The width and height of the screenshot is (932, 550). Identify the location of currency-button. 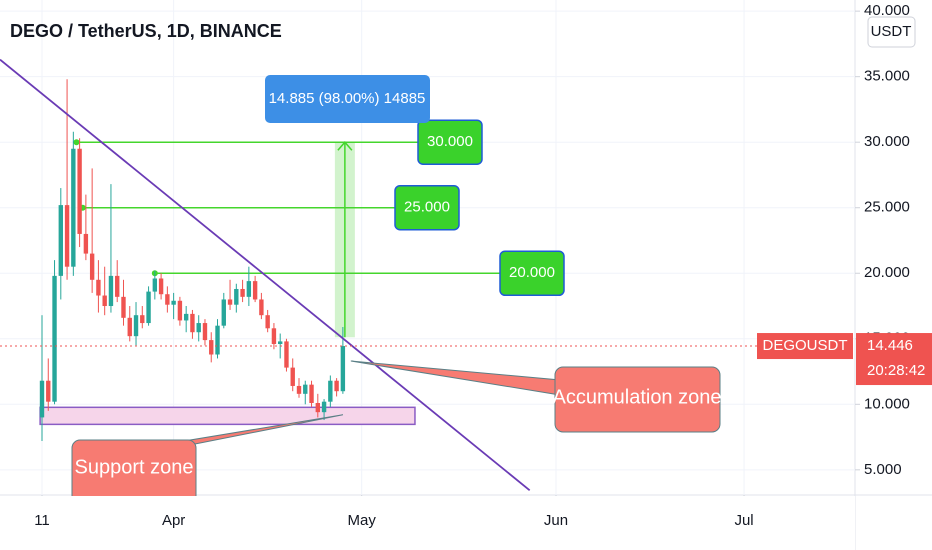
(891, 32).